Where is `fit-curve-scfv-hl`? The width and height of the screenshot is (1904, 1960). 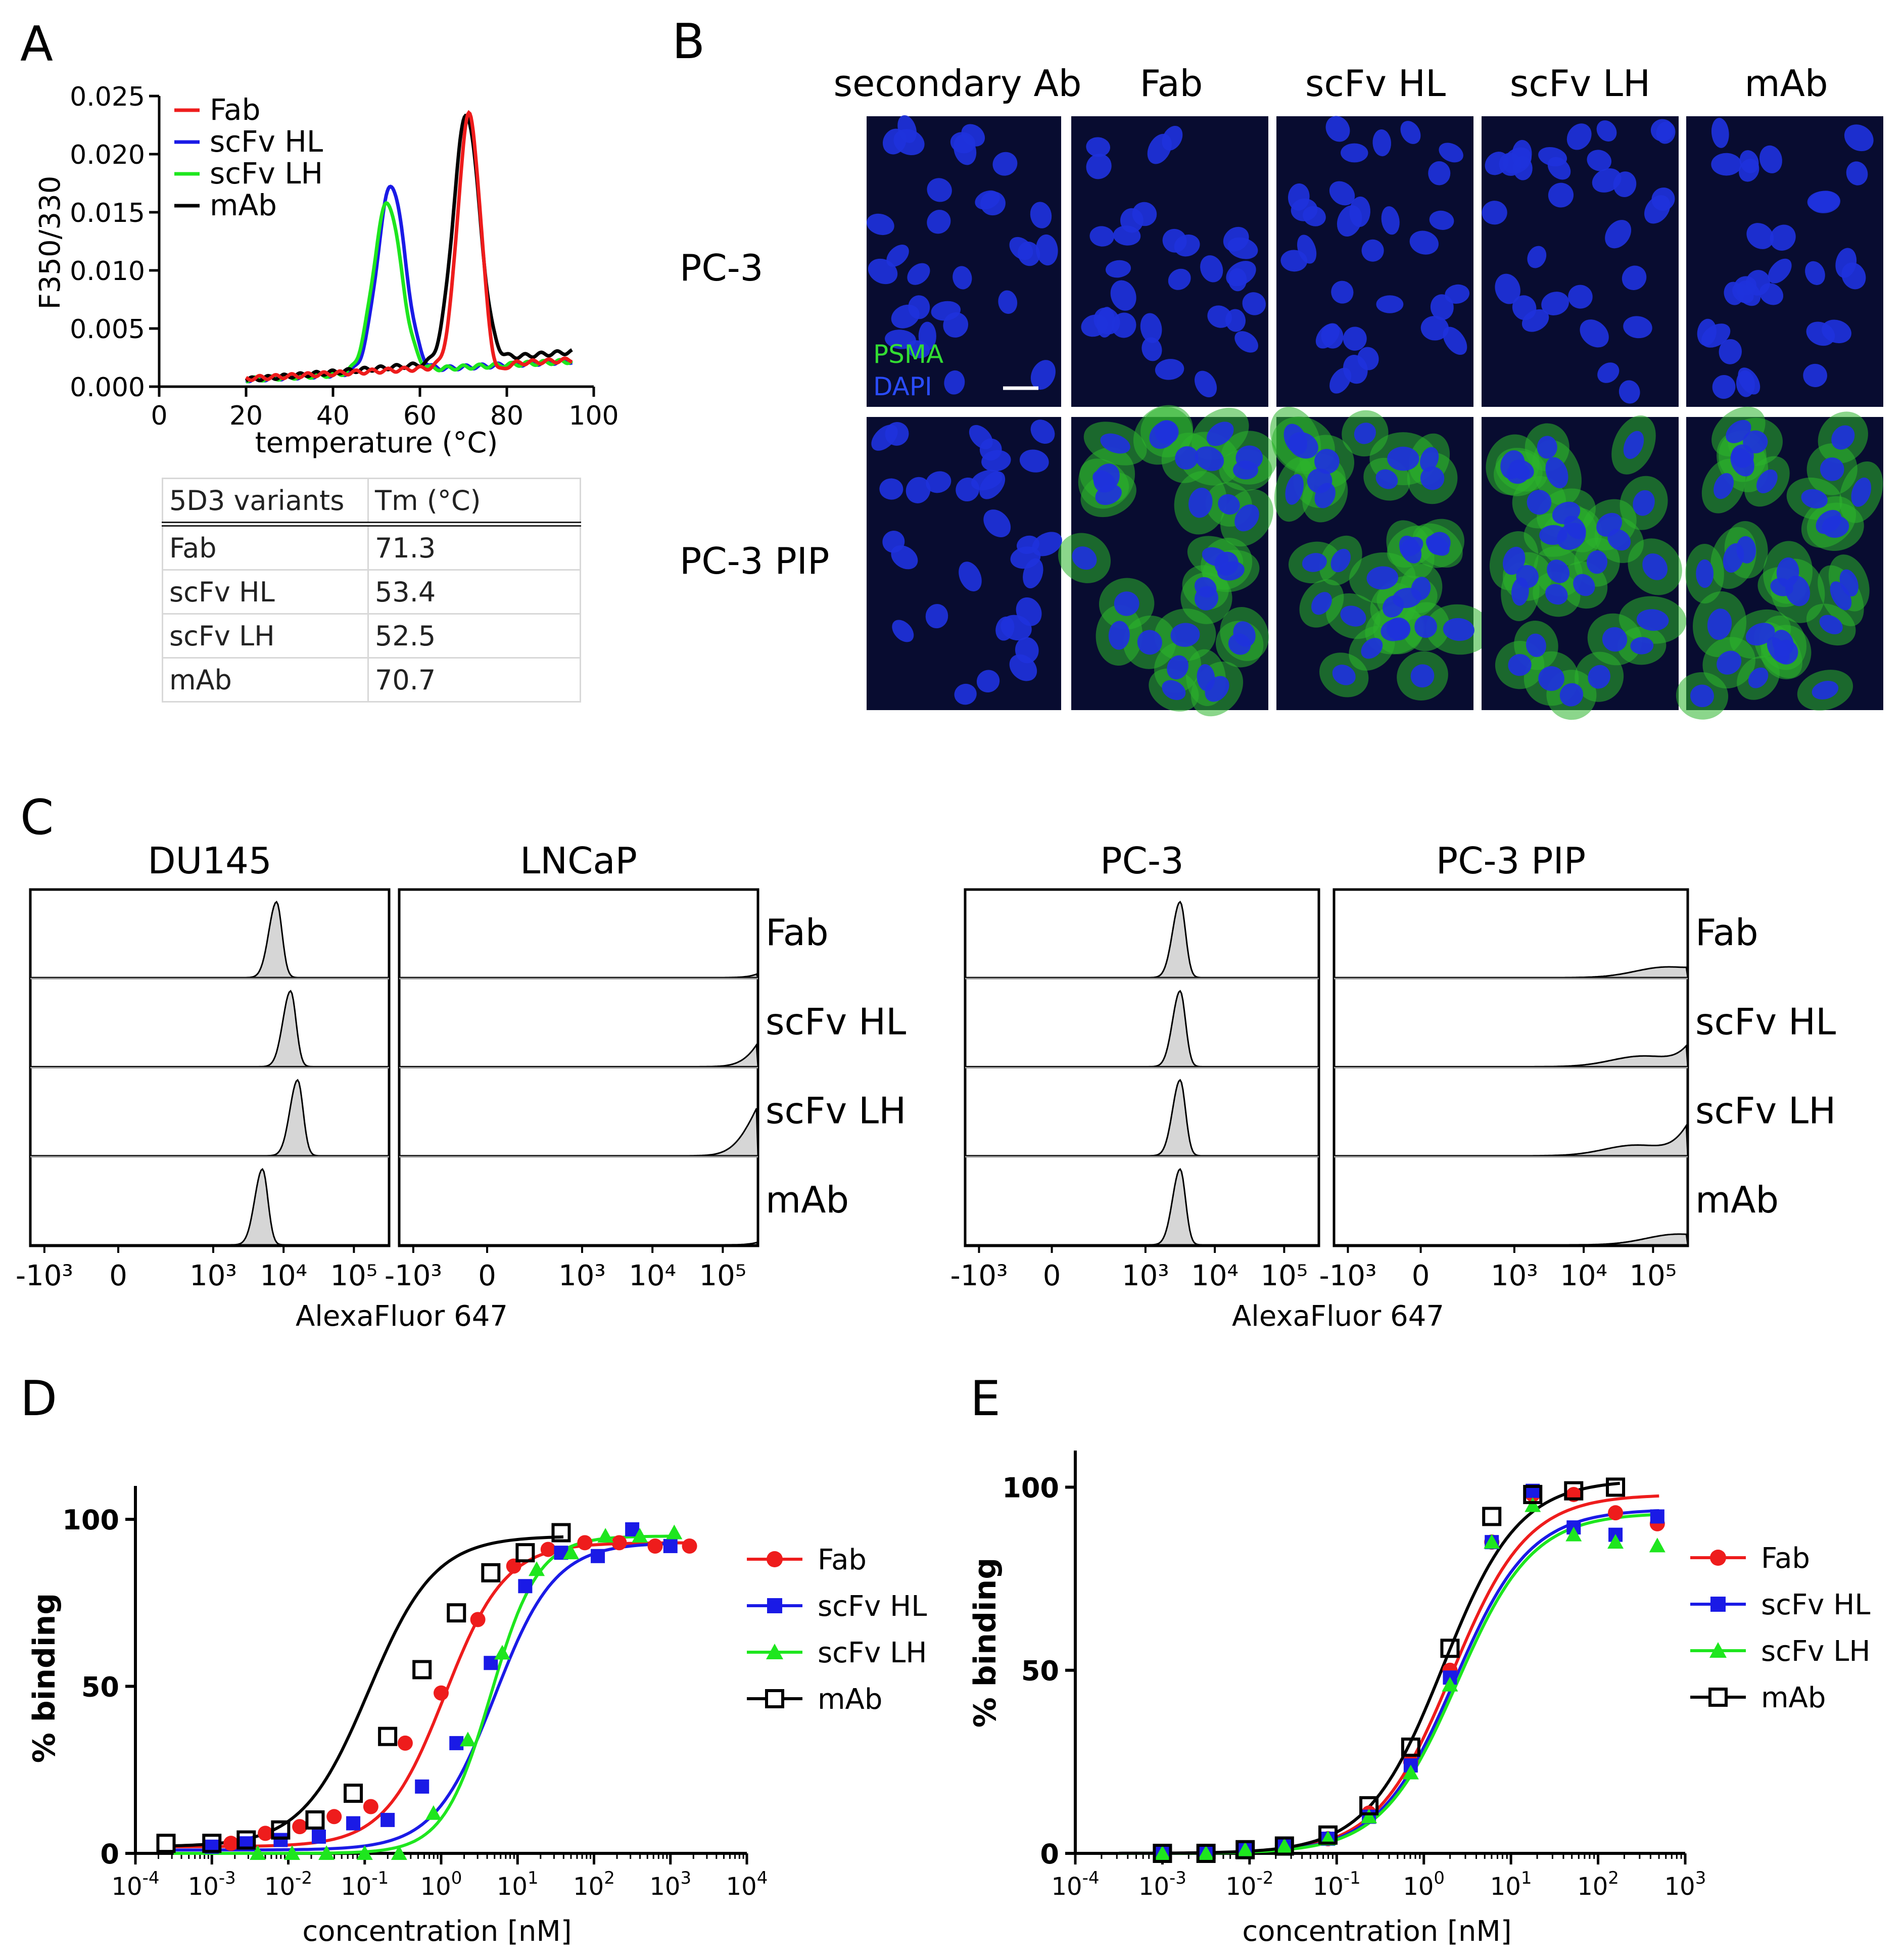 fit-curve-scfv-hl is located at coordinates (1389, 1682).